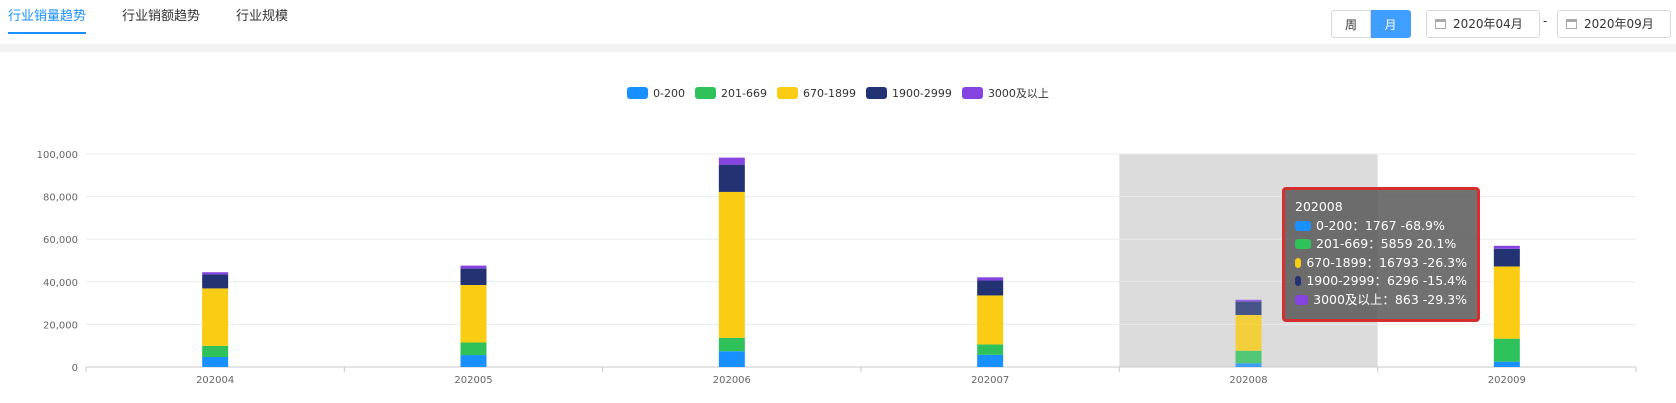  I want to click on tooltip-row-text: 201-669：5859 20.1%, so click(1386, 243).